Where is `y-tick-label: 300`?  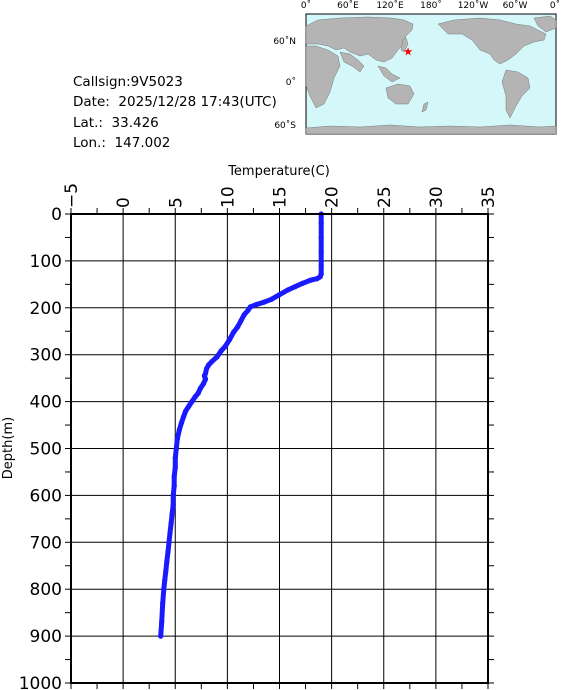
y-tick-label: 300 is located at coordinates (46, 356).